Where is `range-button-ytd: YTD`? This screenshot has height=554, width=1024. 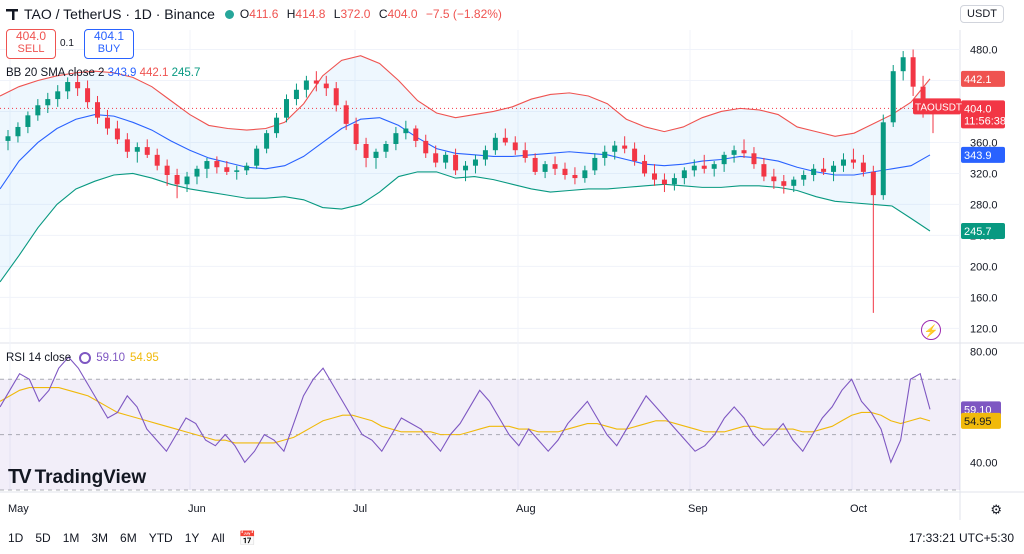
range-button-ytd: YTD is located at coordinates (160, 538).